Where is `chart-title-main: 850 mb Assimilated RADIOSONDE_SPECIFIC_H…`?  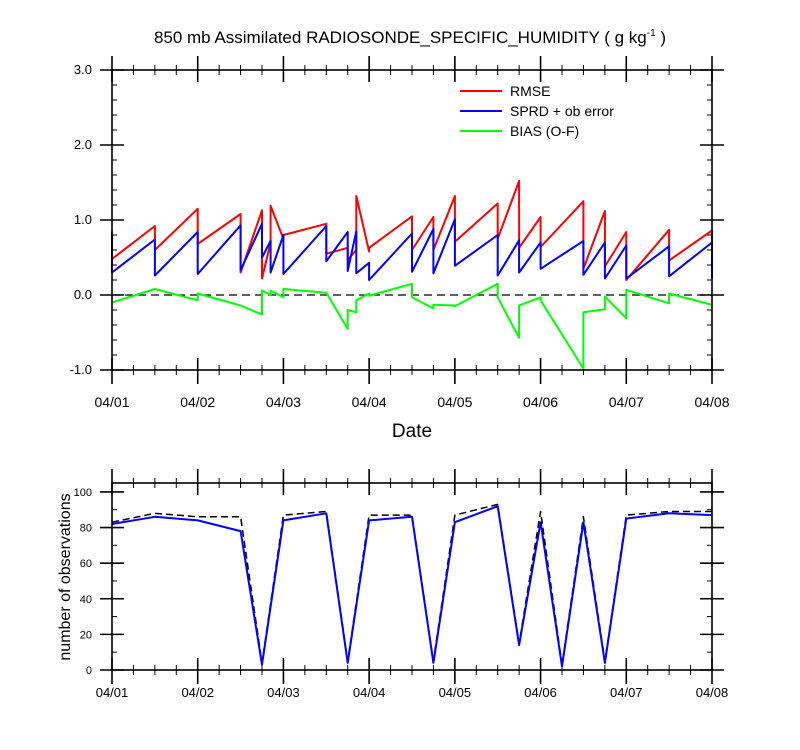
chart-title-main: 850 mb Assimilated RADIOSONDE_SPECIFIC_H… is located at coordinates (400, 37).